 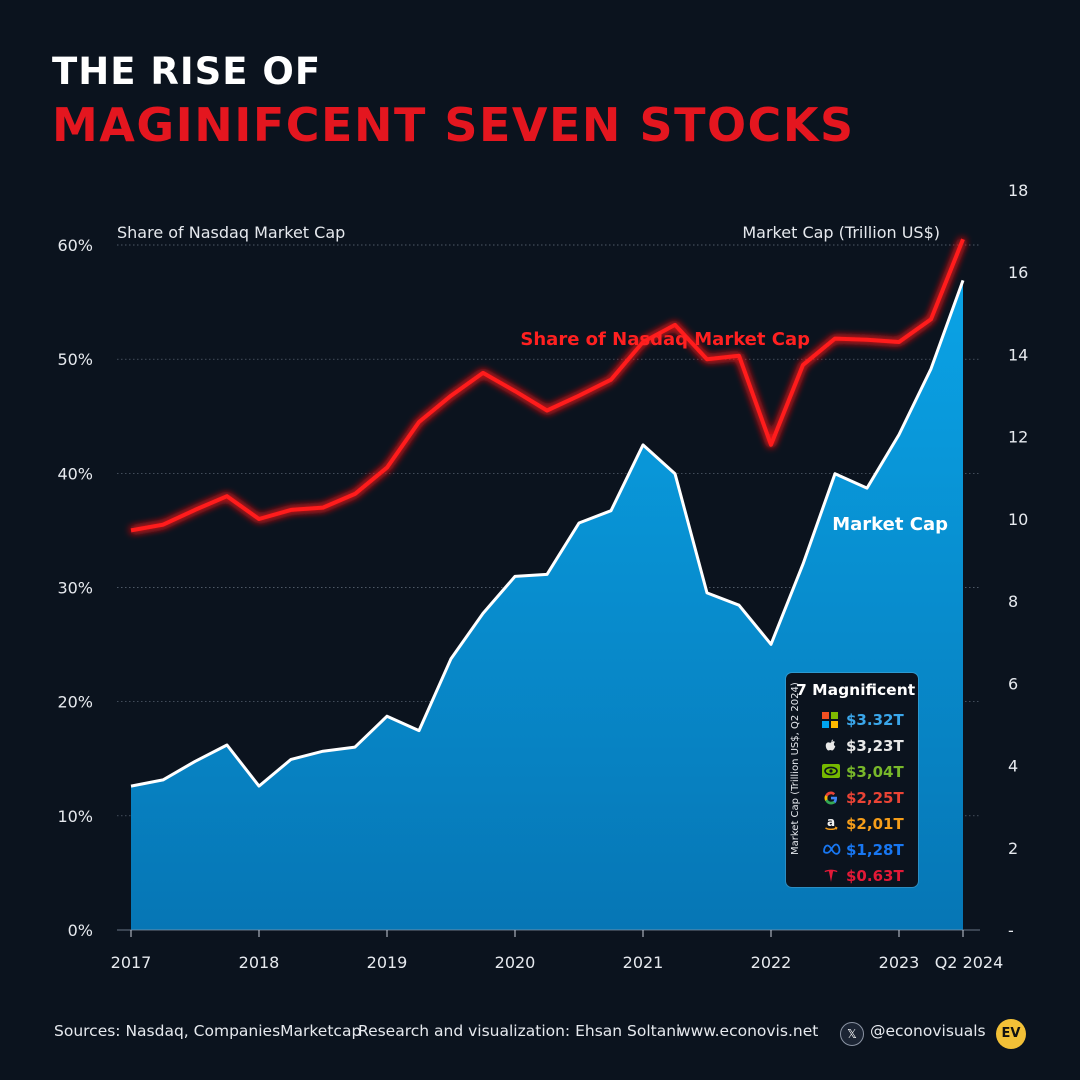 I want to click on right-axis-title: Market Cap (Trillion US$), so click(x=841, y=232).